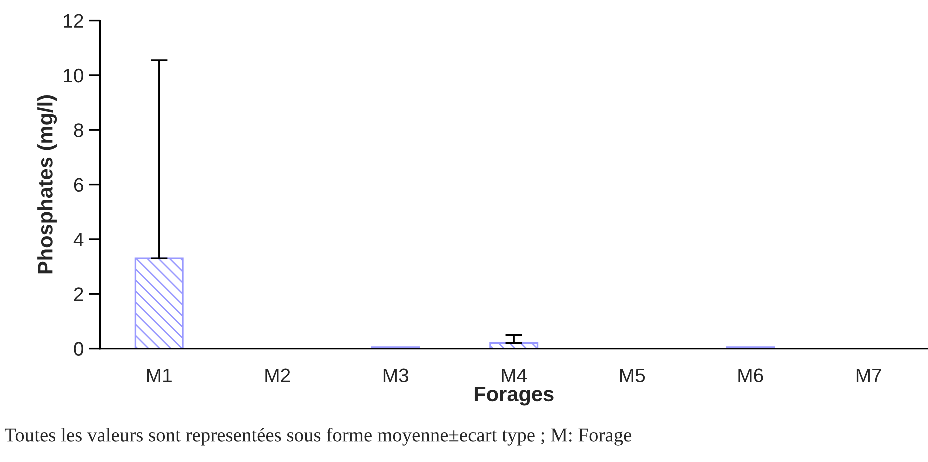  What do you see at coordinates (633, 375) in the screenshot?
I see `x-tick-label: M5` at bounding box center [633, 375].